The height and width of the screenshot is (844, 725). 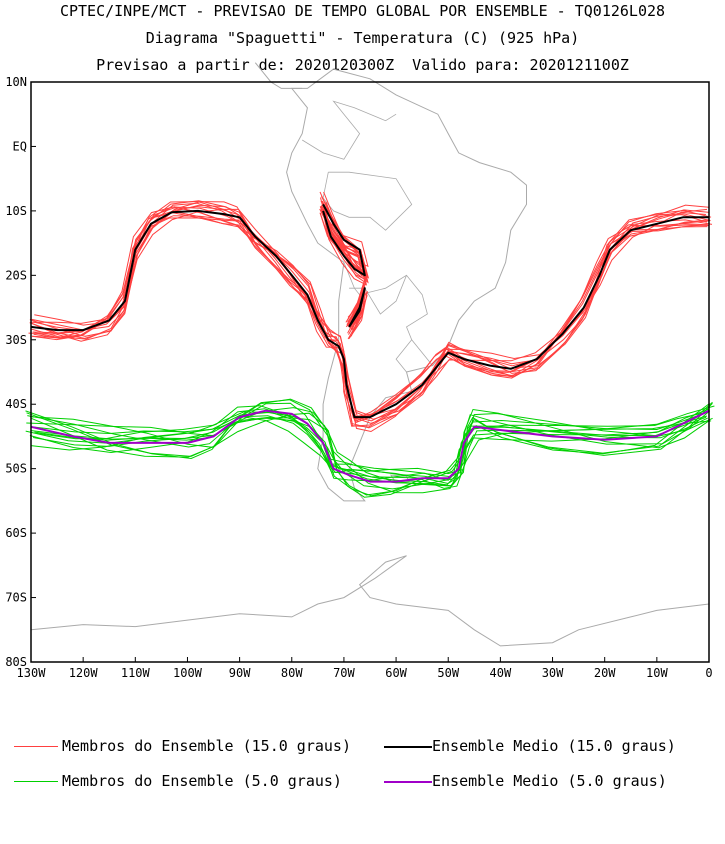 What do you see at coordinates (32, 673) in the screenshot?
I see `x-tick-label: 130W` at bounding box center [32, 673].